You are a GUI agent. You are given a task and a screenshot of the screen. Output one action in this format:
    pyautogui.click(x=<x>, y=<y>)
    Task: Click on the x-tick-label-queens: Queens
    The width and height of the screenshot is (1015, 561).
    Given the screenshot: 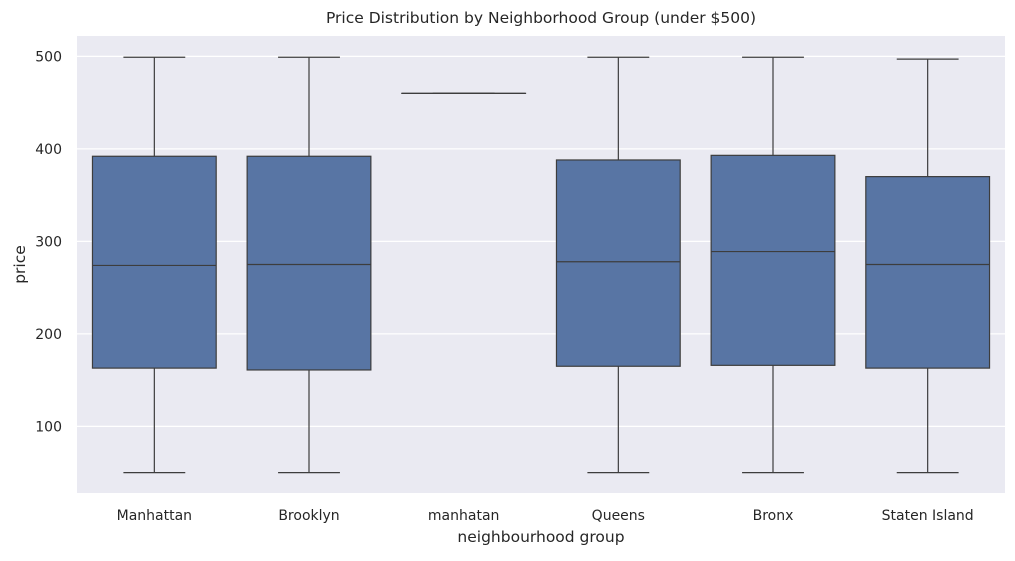 What is the action you would take?
    pyautogui.click(x=618, y=516)
    